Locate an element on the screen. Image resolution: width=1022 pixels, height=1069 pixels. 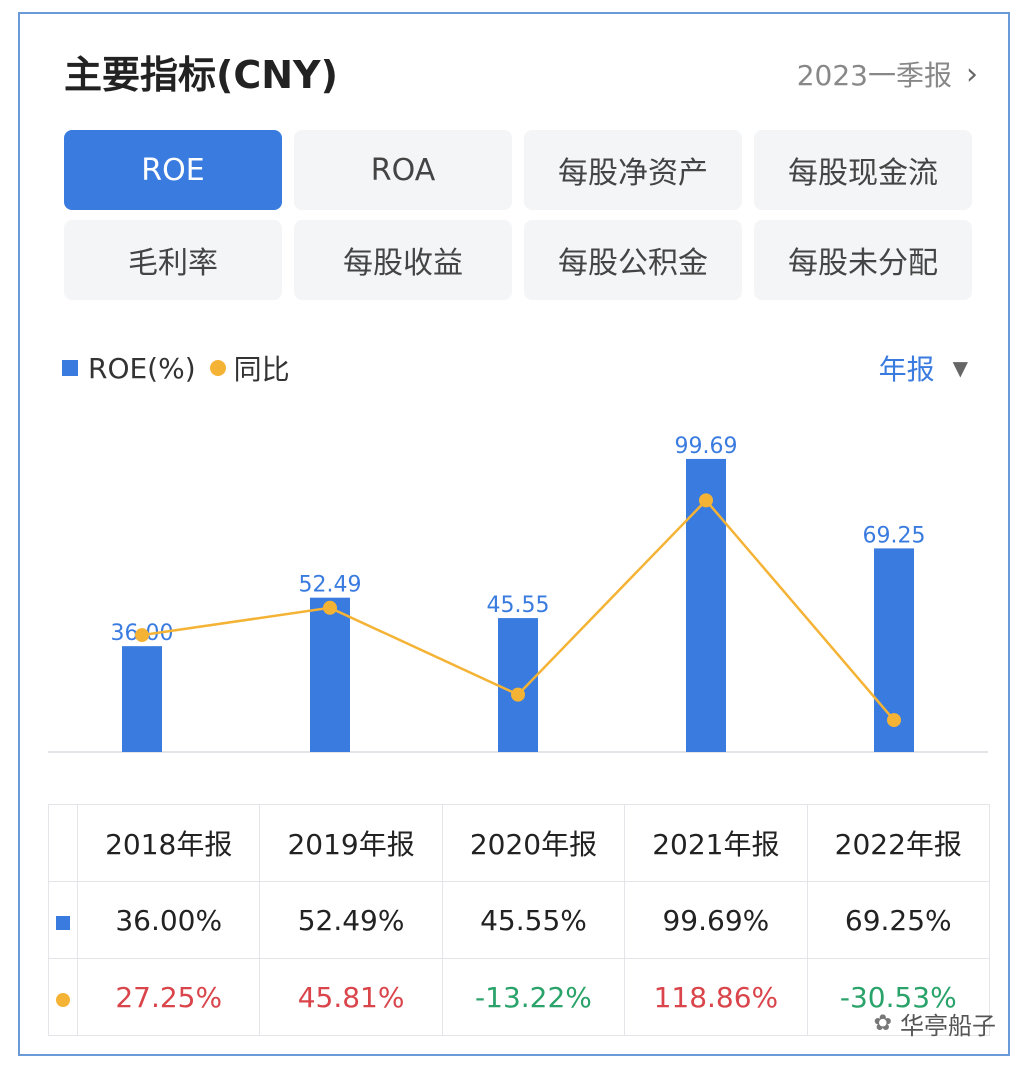
table-row-yoy: 27.25% 45.81% -13.22% 118.86% -30.53% is located at coordinates (519, 997).